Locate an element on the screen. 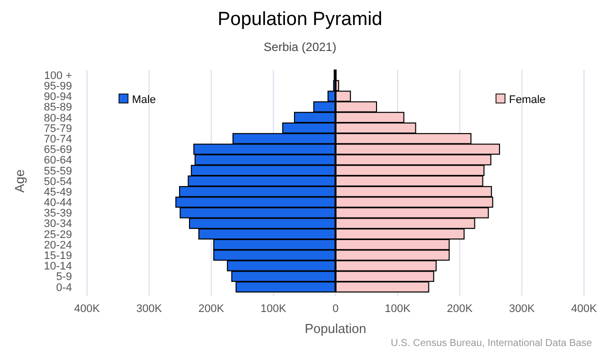 The width and height of the screenshot is (600, 350). y-tick-label: 5-9 is located at coordinates (64, 277).